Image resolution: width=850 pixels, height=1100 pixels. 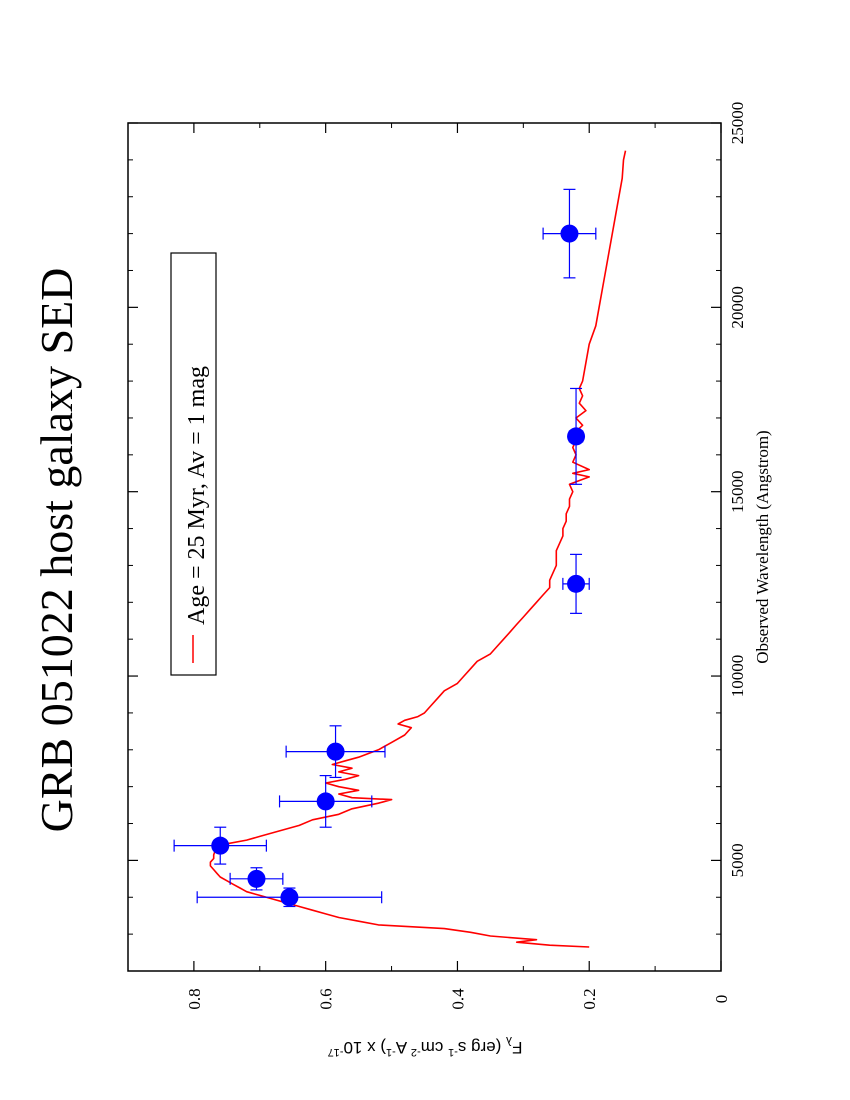 I want to click on y-label-sup-2: -2, so click(x=416, y=1052).